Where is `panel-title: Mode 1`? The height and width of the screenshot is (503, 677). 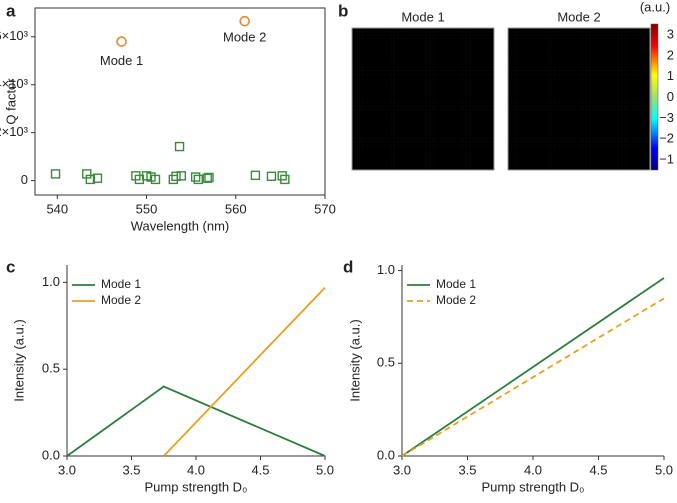 panel-title: Mode 1 is located at coordinates (422, 16).